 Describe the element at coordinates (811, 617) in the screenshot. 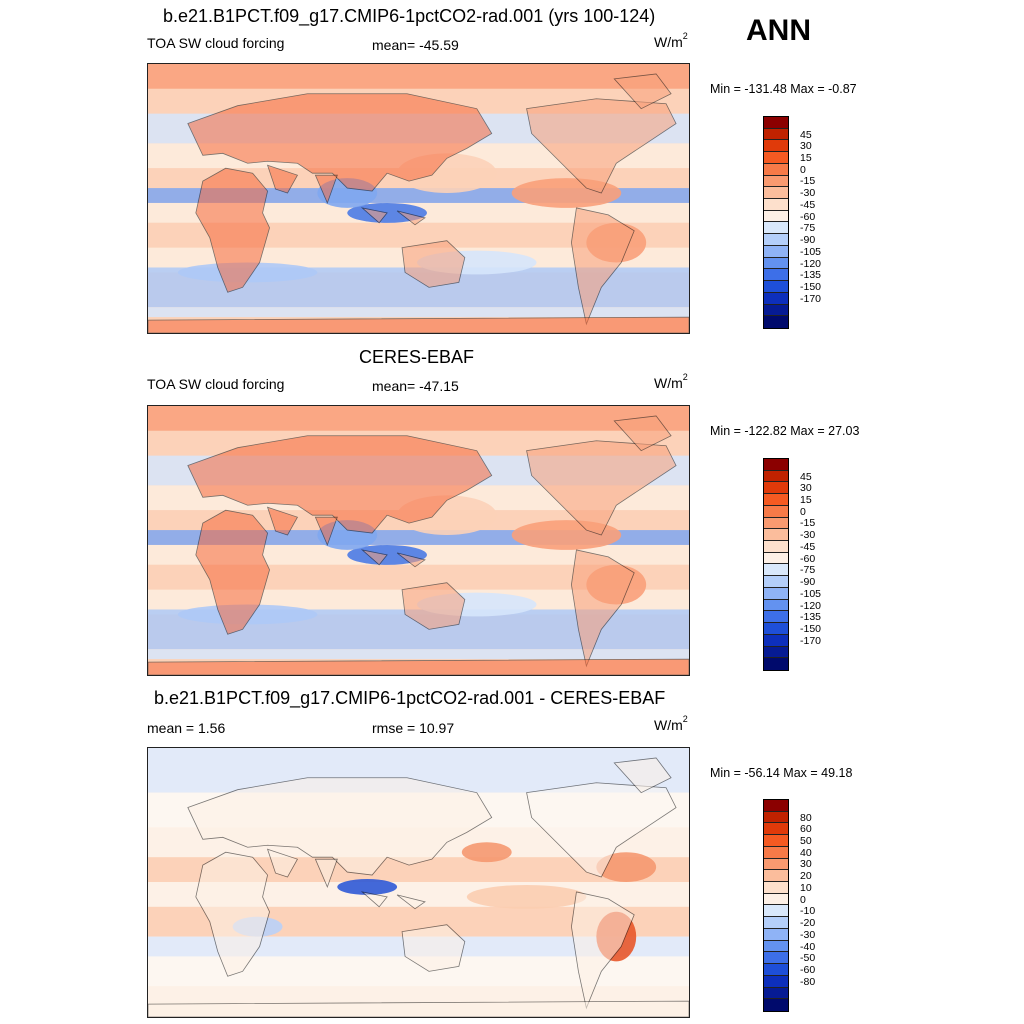

I see `colorbar-tick-label: -135` at that location.